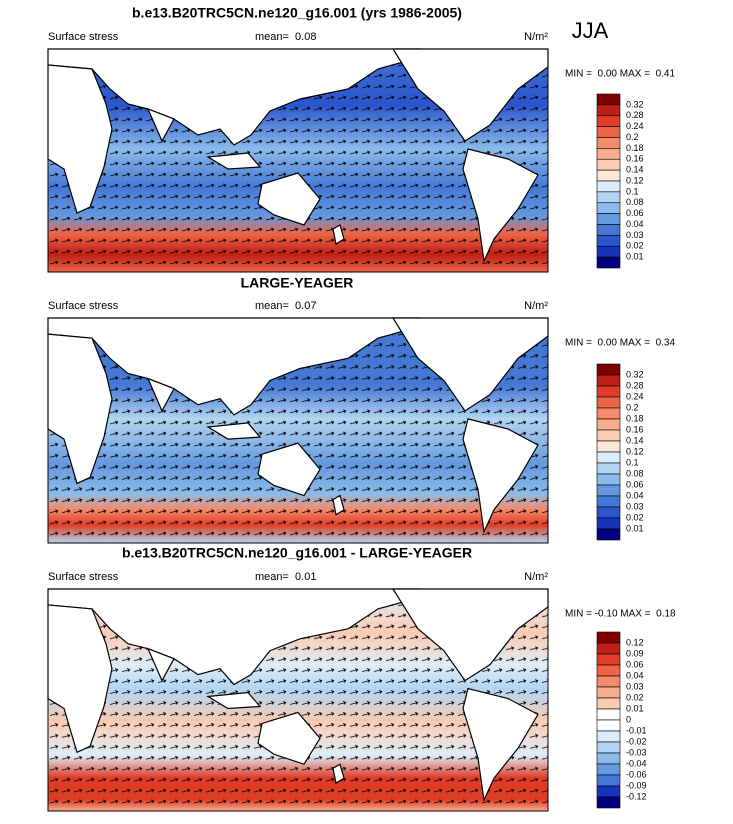  I want to click on colorbar-label: 0.09, so click(635, 653).